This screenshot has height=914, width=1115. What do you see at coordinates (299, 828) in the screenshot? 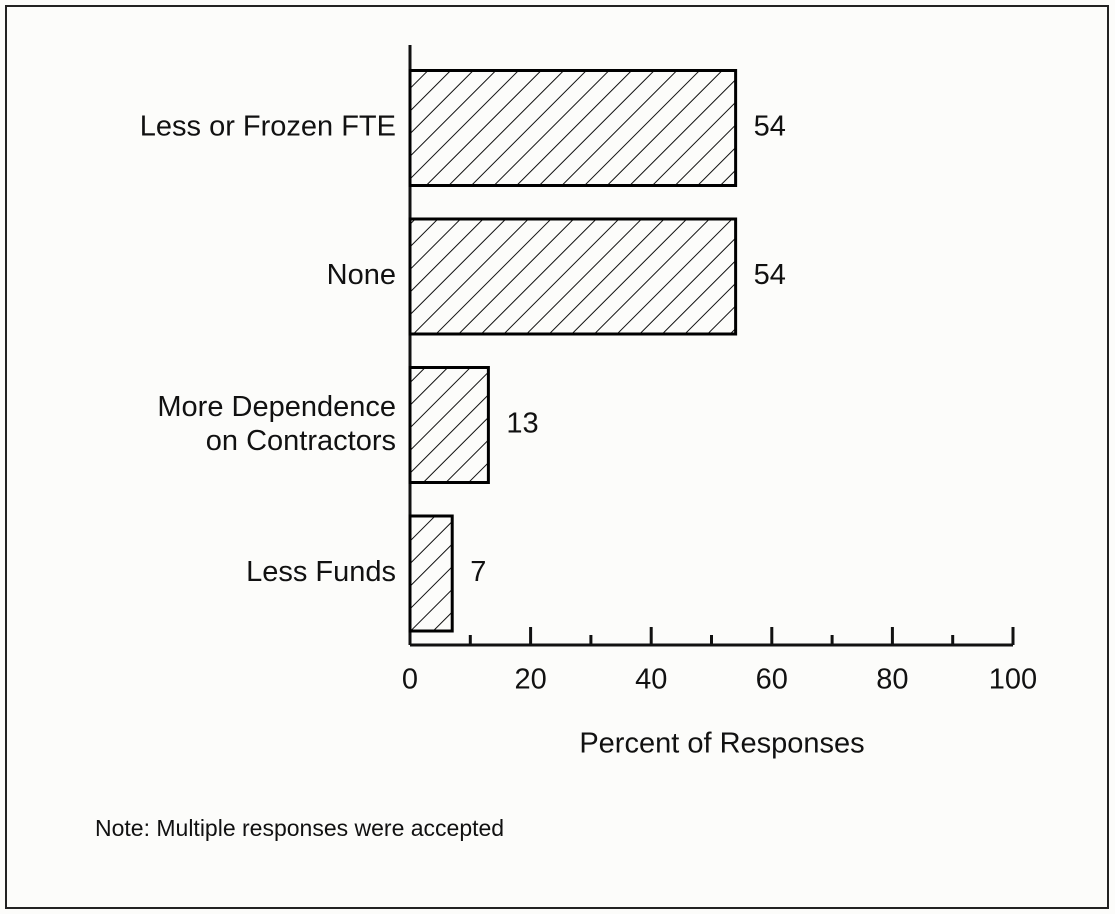
I see `note: Note: Multiple responses were accepted` at bounding box center [299, 828].